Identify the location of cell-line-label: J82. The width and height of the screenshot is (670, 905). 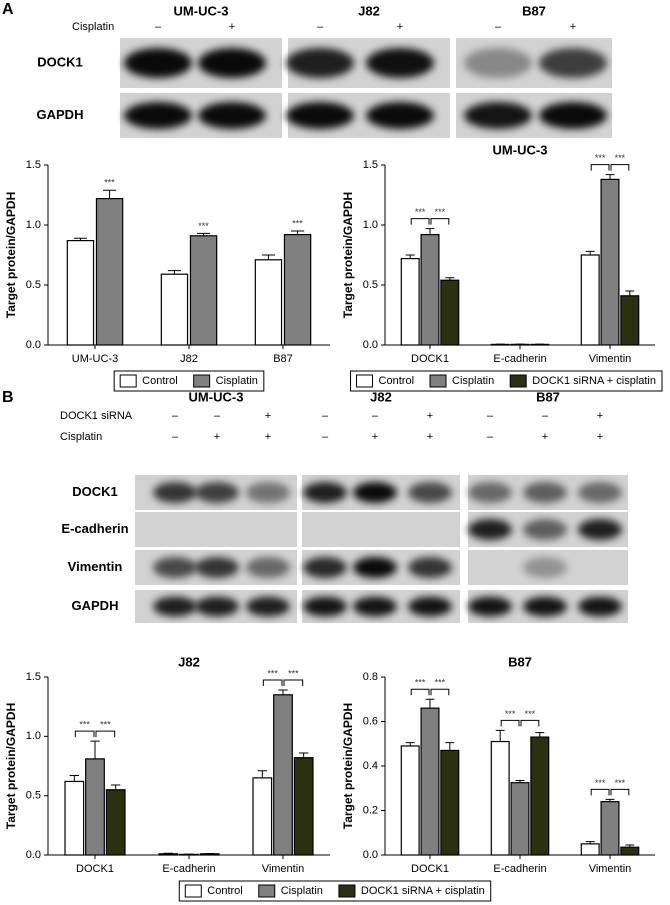
(381, 396).